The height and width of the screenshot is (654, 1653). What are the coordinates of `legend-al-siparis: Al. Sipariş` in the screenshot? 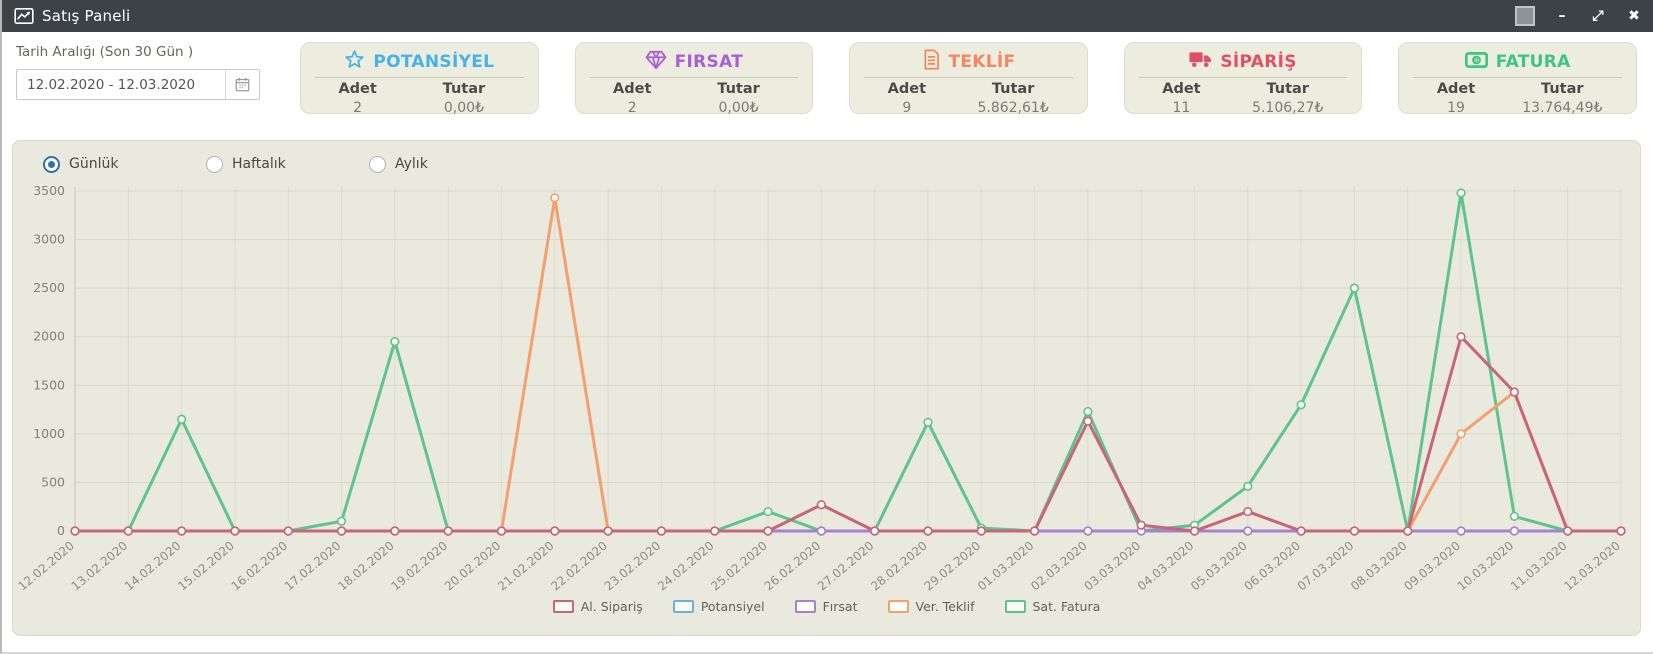 It's located at (597, 606).